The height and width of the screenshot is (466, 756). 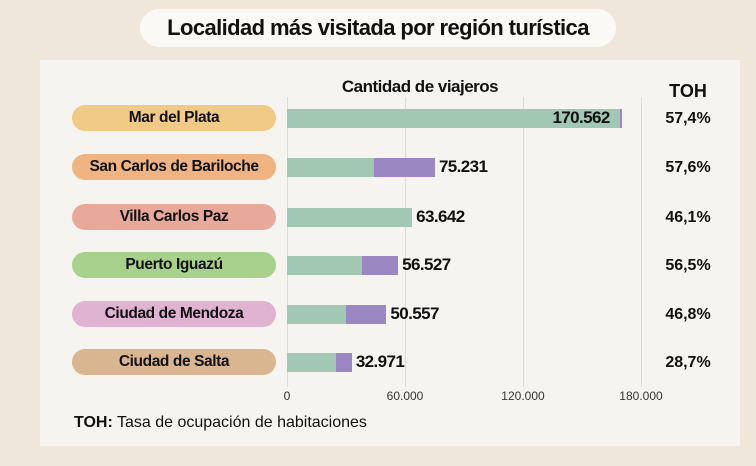 What do you see at coordinates (414, 313) in the screenshot?
I see `value-label: 50.557` at bounding box center [414, 313].